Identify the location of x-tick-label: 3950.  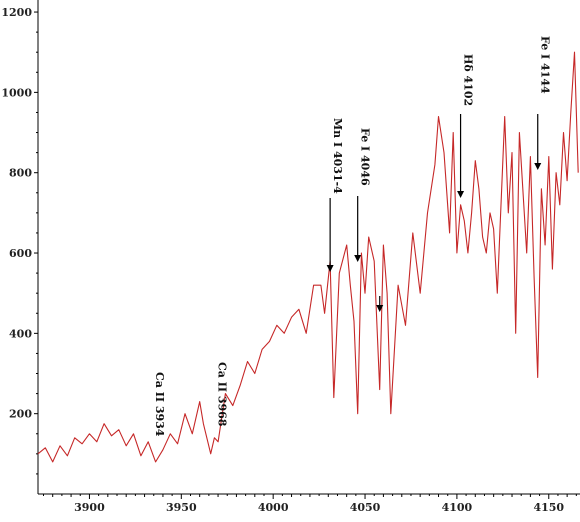
(181, 507).